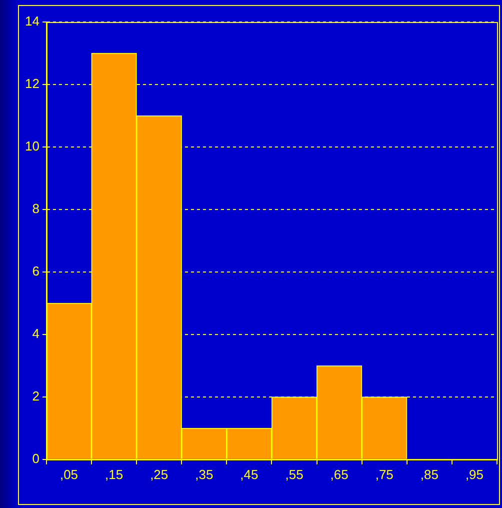 The height and width of the screenshot is (508, 502). What do you see at coordinates (32, 21) in the screenshot?
I see `y-tick-label: 14` at bounding box center [32, 21].